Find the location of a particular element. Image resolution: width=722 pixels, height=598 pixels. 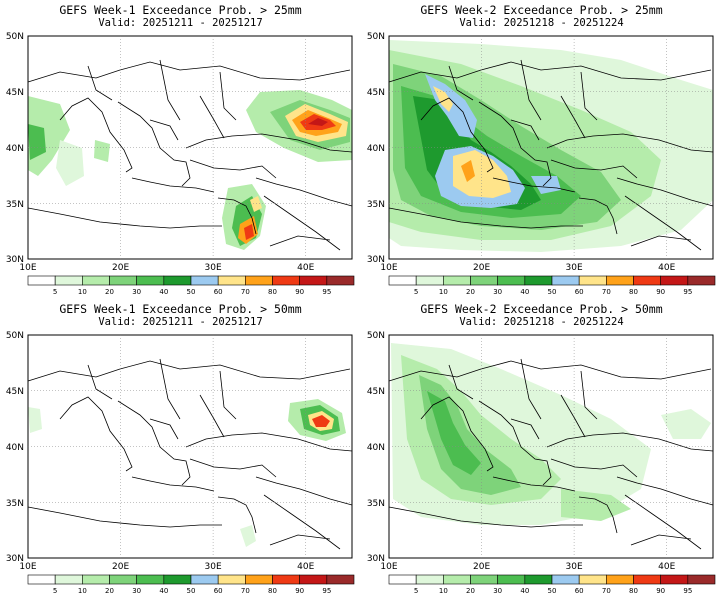

colorbar-label: 80 is located at coordinates (633, 292).